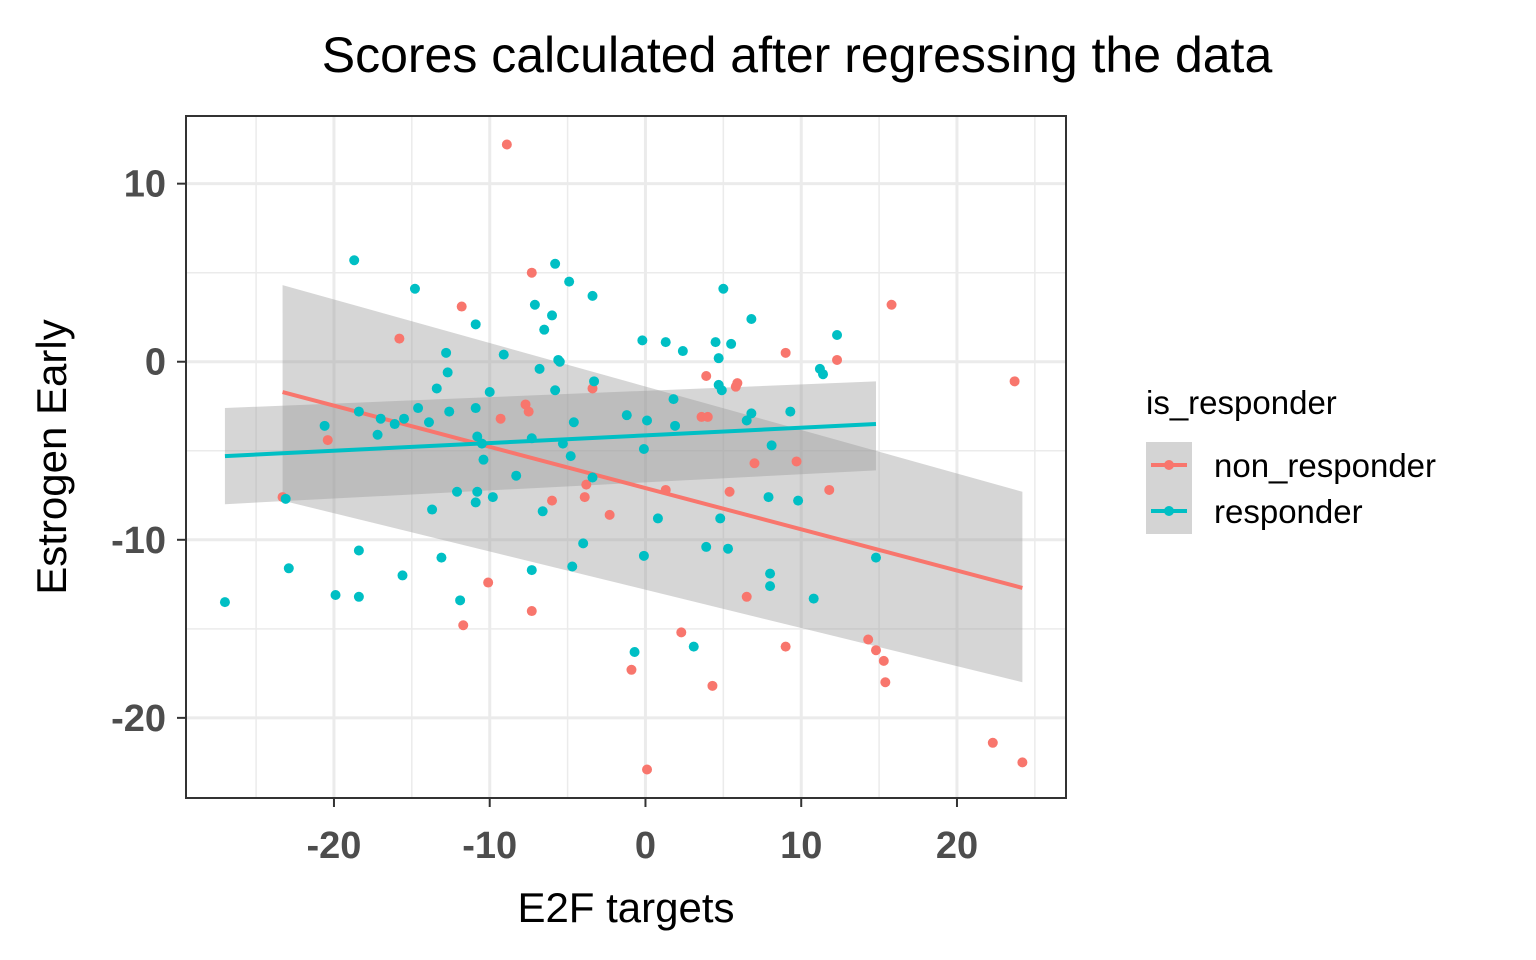 The height and width of the screenshot is (960, 1536). I want to click on x-tick-label: -10, so click(489, 846).